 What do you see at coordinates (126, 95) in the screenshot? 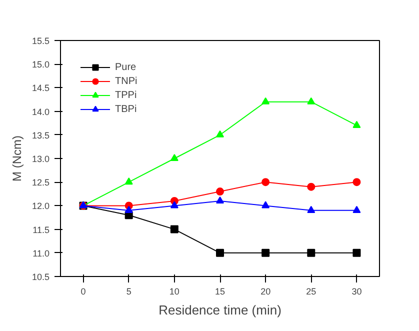
I see `legend-label: TPPi` at bounding box center [126, 95].